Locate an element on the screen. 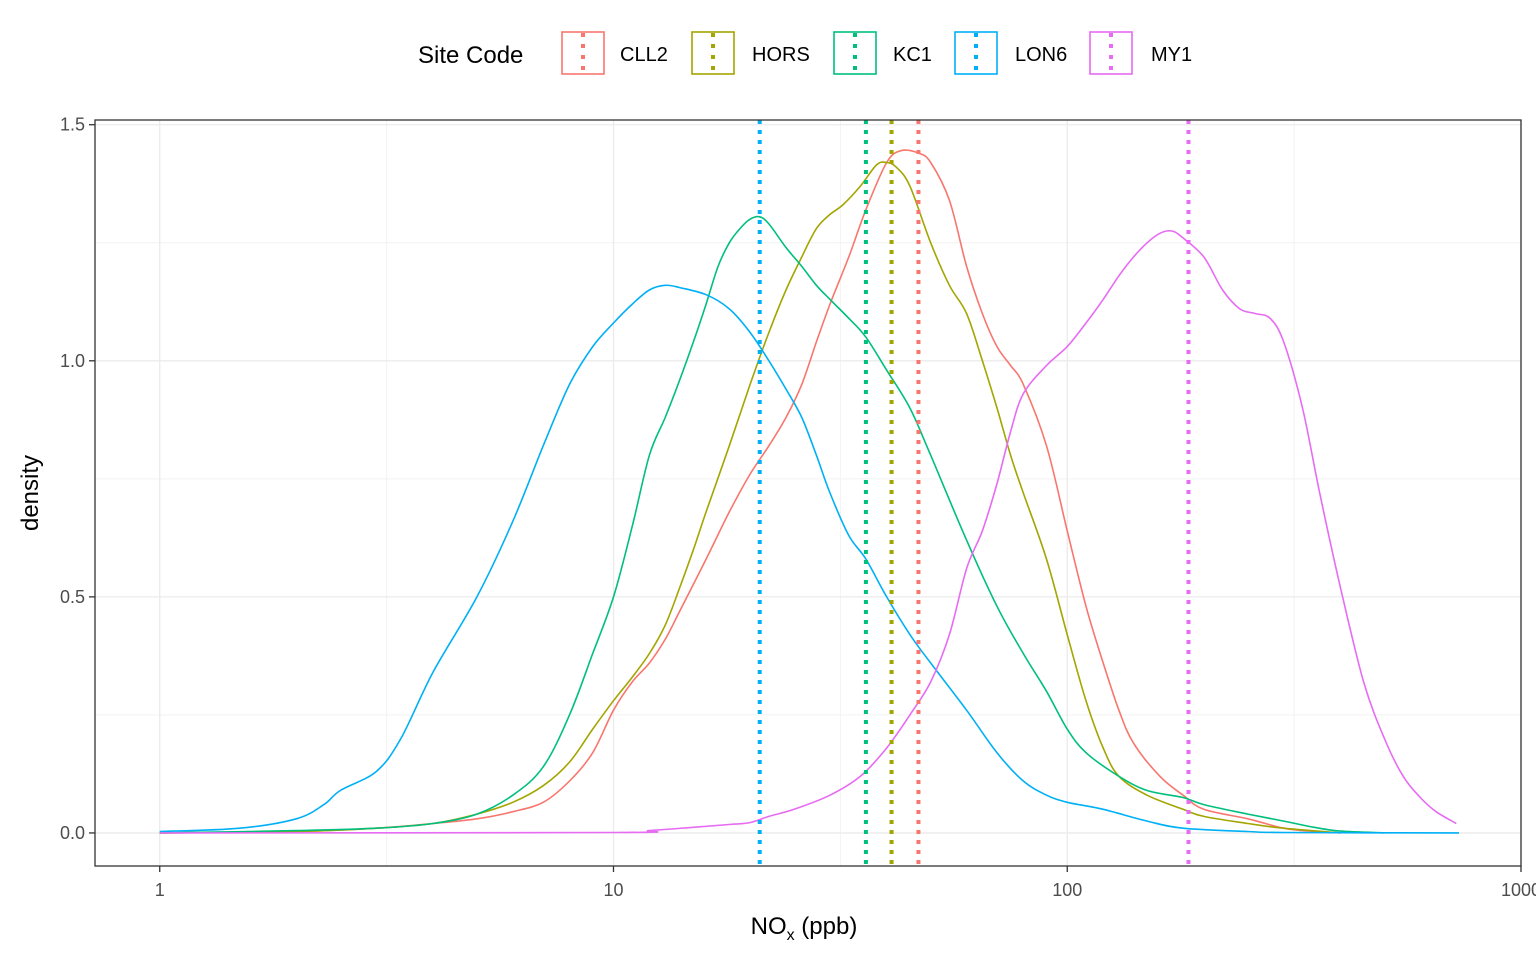 The width and height of the screenshot is (1536, 960). x-tick-label: 1000 is located at coordinates (1518, 890).